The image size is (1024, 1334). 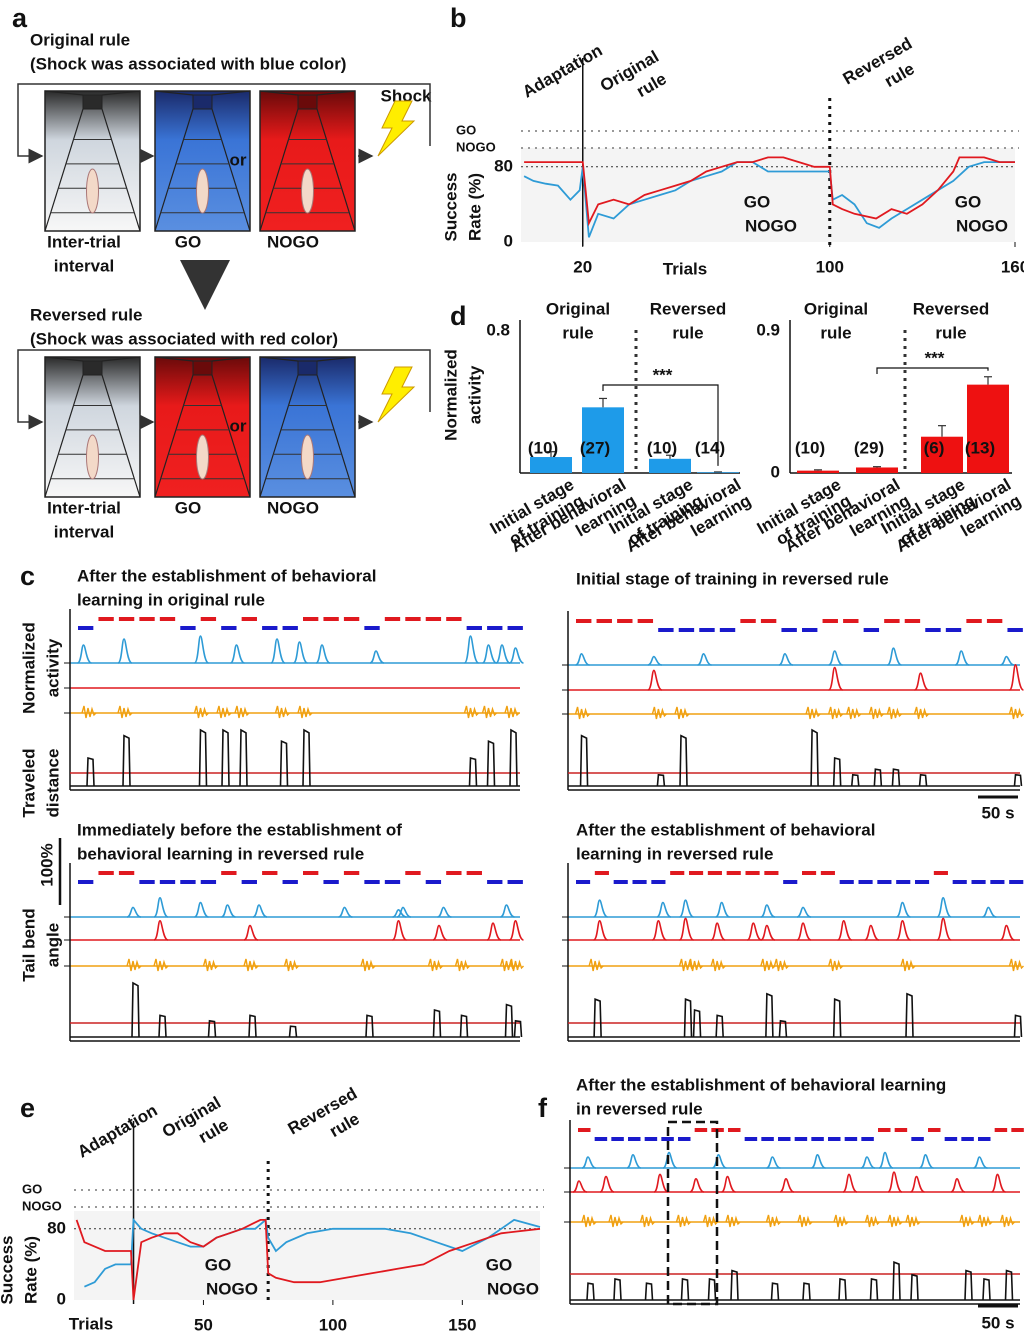 I want to click on label: interval, so click(x=84, y=265).